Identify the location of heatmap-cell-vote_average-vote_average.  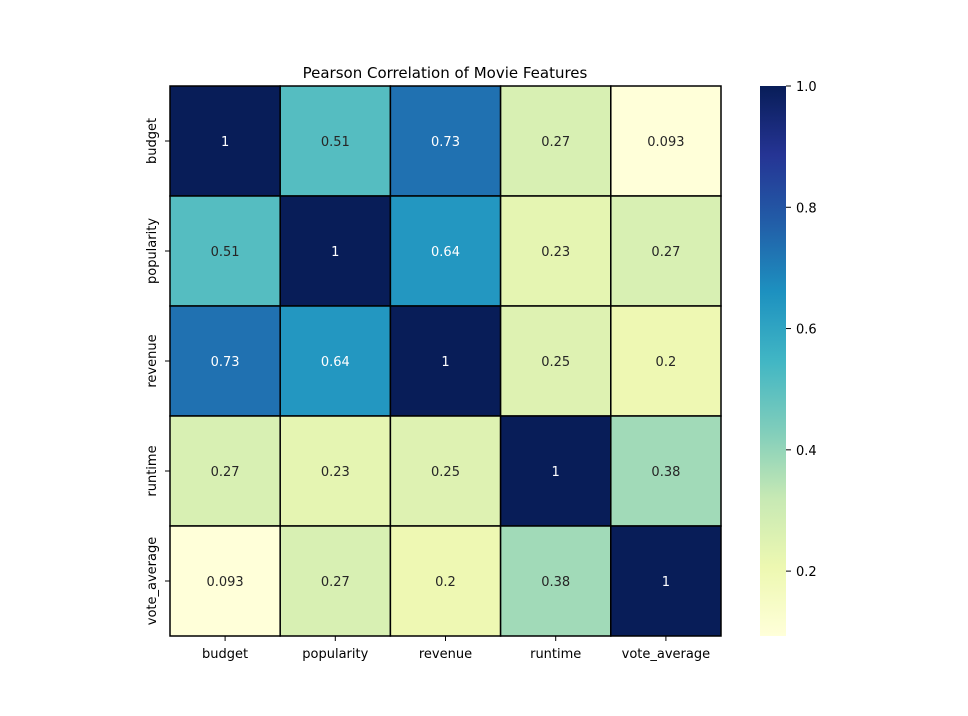
(666, 581).